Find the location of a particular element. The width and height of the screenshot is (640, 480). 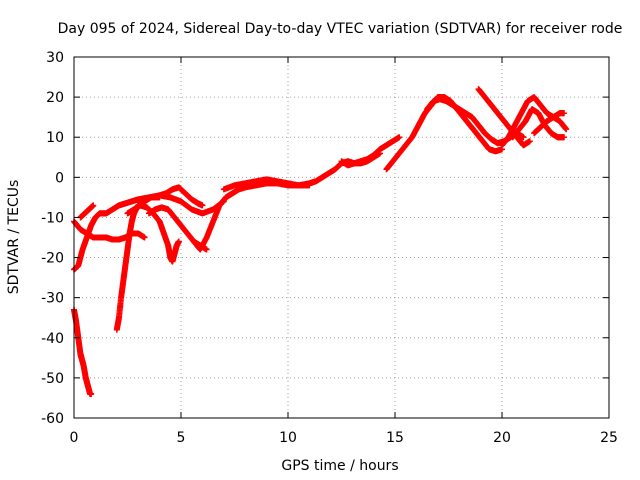

y-tick-label: 30 is located at coordinates (55, 58).